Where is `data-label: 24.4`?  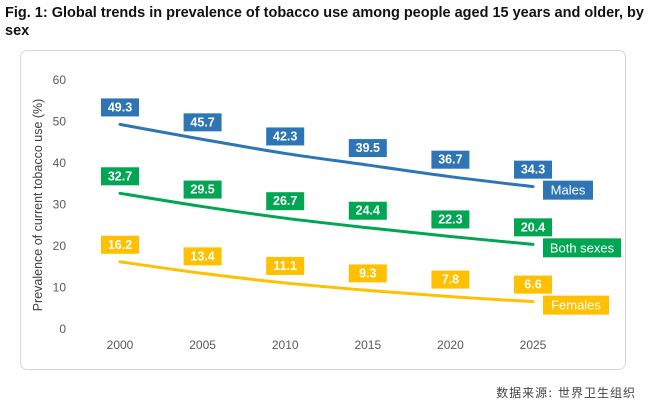 data-label: 24.4 is located at coordinates (368, 211).